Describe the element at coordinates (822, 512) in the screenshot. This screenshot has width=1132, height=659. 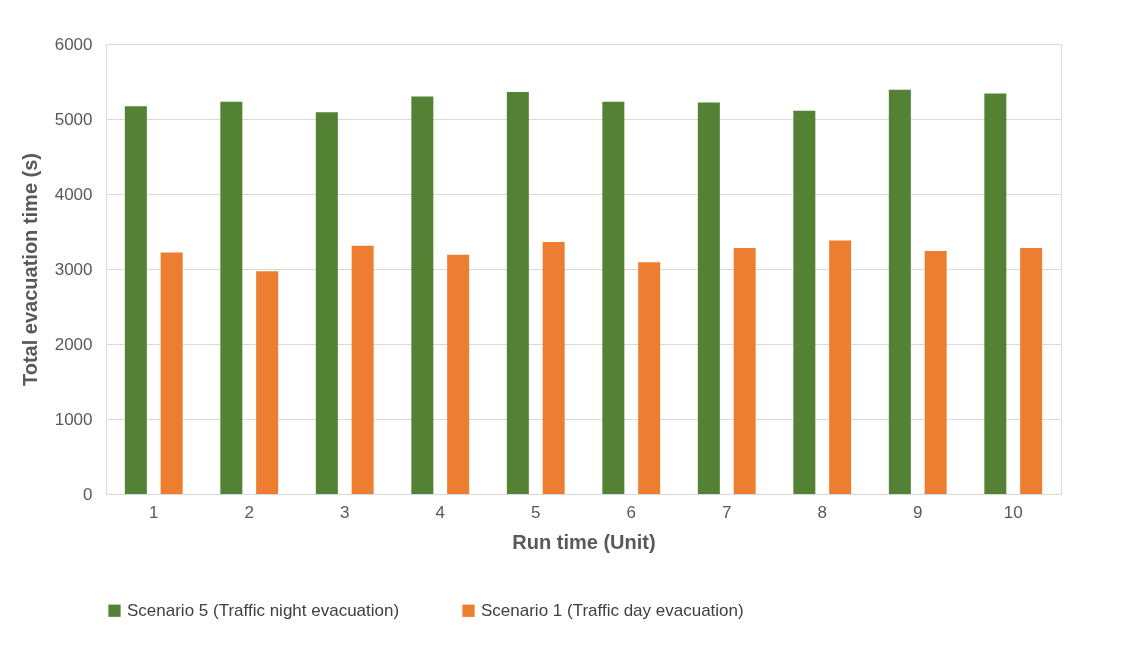
I see `x-tick-label: 8` at that location.